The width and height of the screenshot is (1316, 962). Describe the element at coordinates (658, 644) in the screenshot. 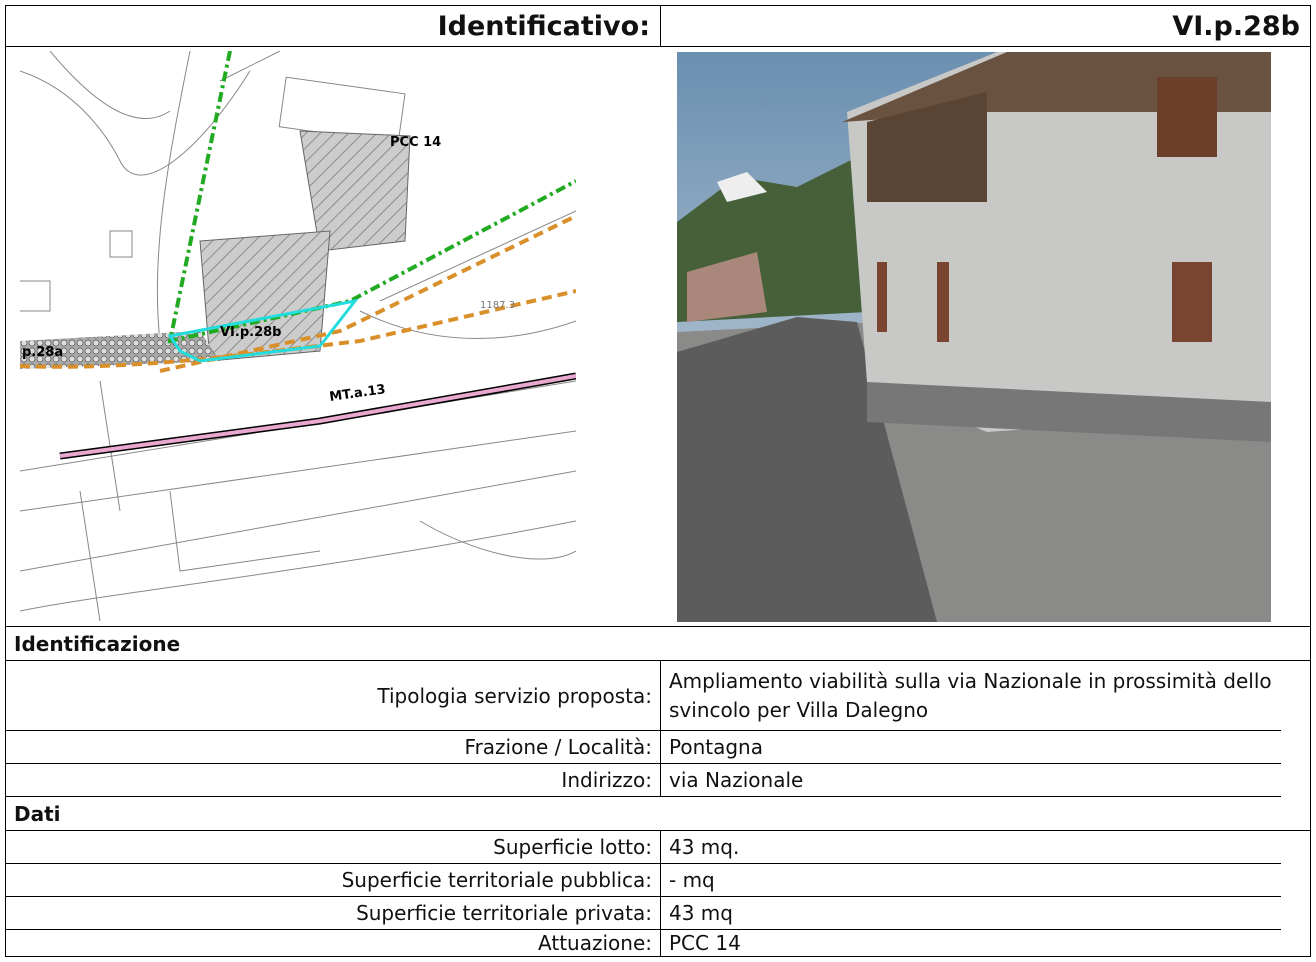

I see `section-title: Identificazione` at that location.